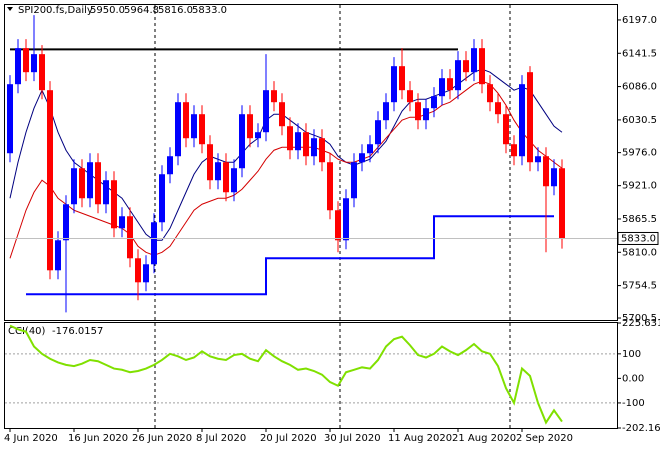  What do you see at coordinates (639, 153) in the screenshot?
I see `y-tick-label: 5976.0` at bounding box center [639, 153].